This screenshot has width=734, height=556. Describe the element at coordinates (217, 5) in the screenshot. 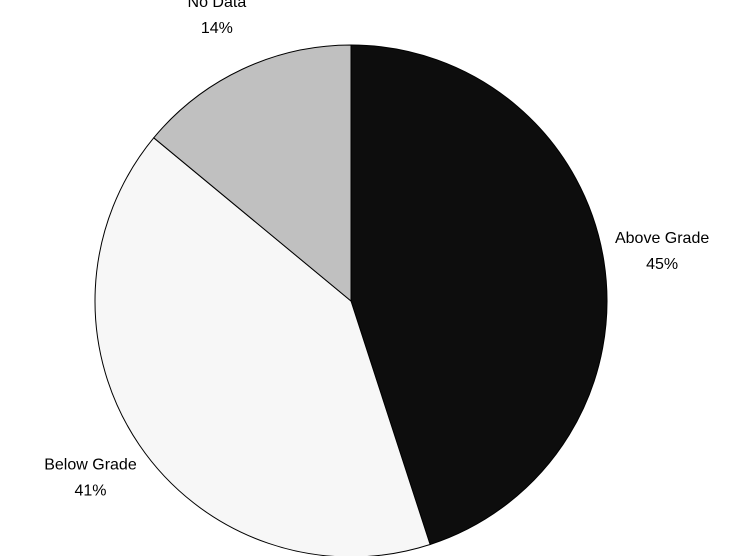

I see `slice-label: No Data` at that location.